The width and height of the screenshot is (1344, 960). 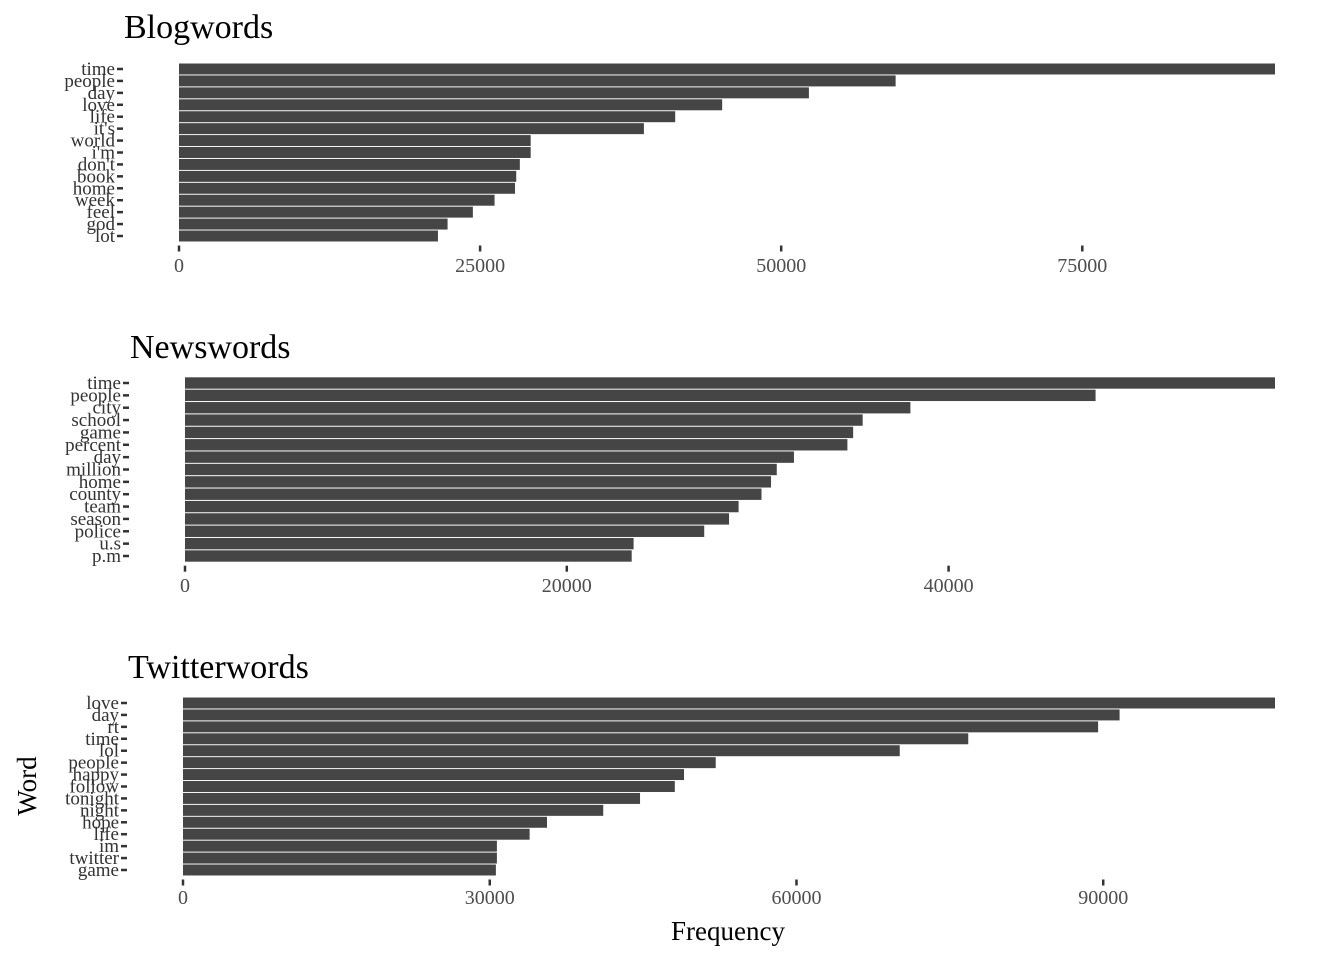 I want to click on y-tick-label: god, so click(x=101, y=224).